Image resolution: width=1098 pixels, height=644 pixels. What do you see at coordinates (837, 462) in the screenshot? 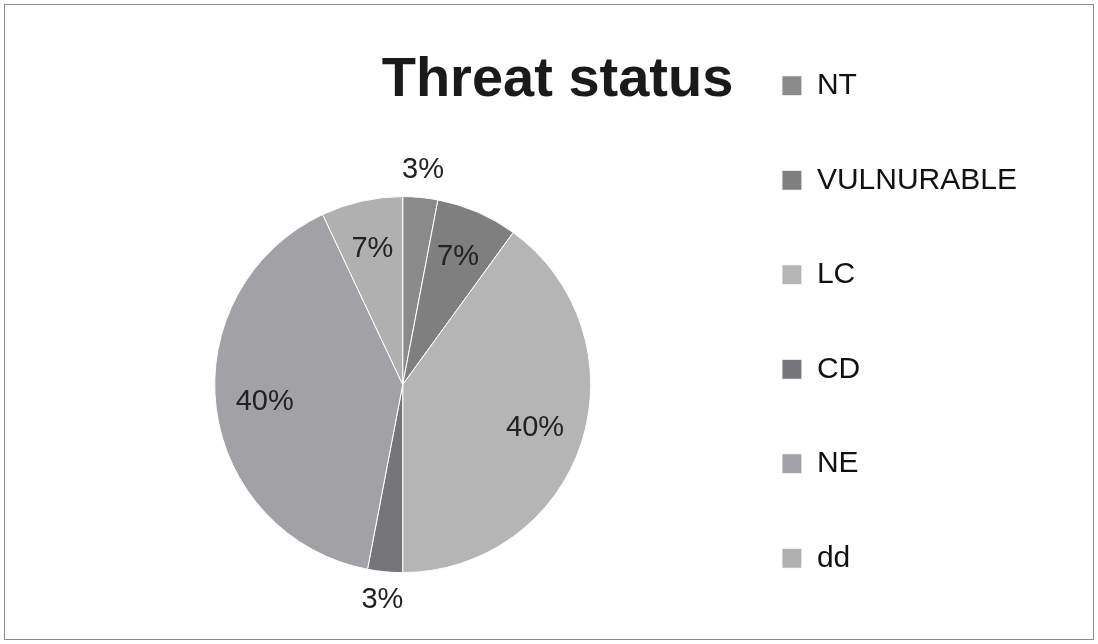
I see `legend-label: NE` at bounding box center [837, 462].